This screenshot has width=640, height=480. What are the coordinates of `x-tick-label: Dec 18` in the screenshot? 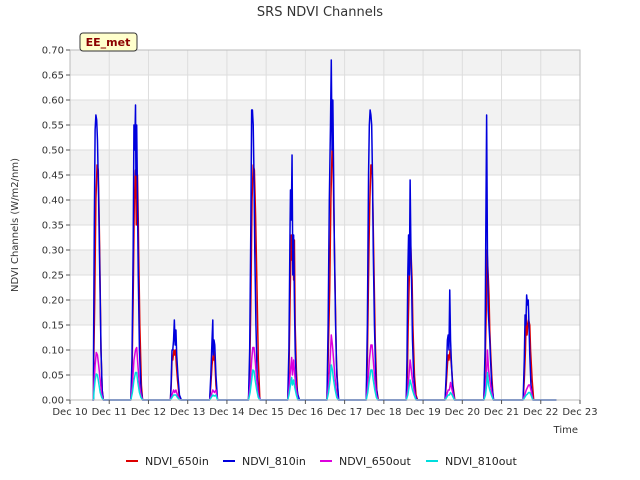 It's located at (383, 412).